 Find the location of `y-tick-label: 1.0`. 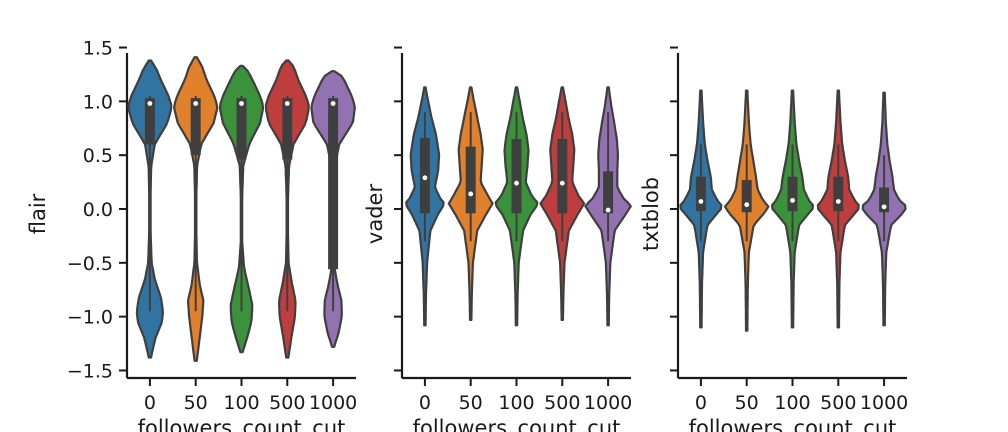

y-tick-label: 1.0 is located at coordinates (98, 102).